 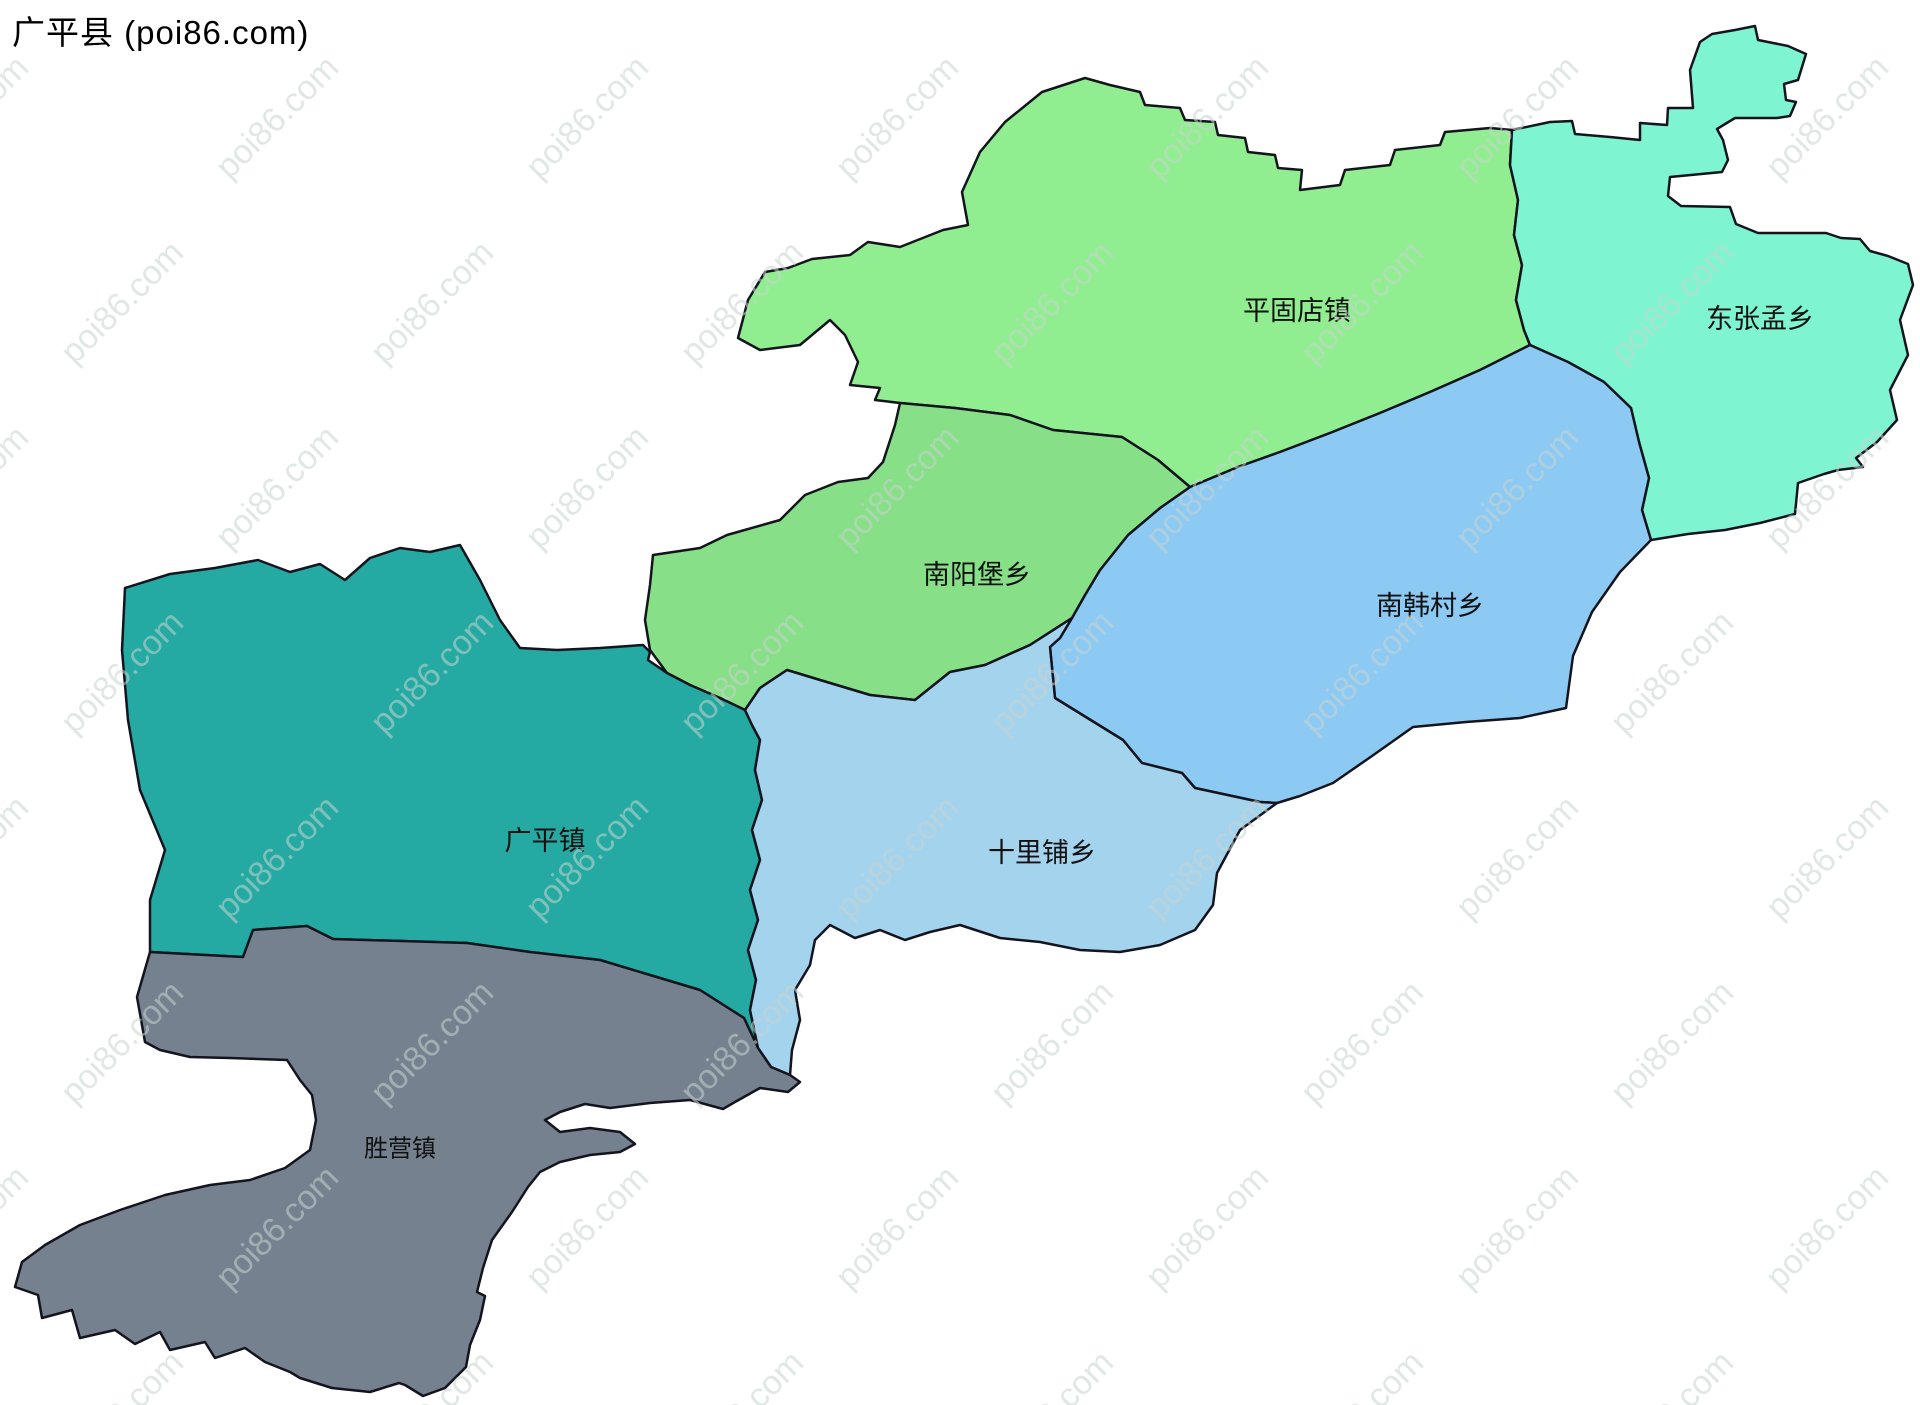 What do you see at coordinates (1011, 846) in the screenshot?
I see `region-shilipu` at bounding box center [1011, 846].